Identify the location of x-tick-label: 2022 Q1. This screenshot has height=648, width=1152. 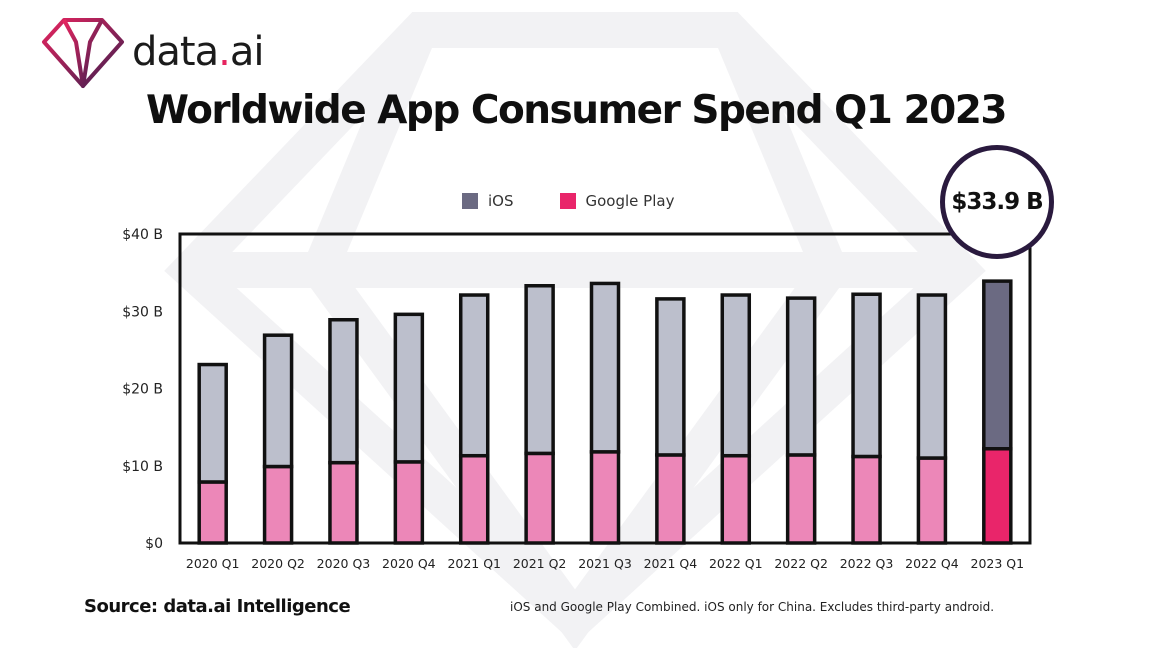
(736, 563).